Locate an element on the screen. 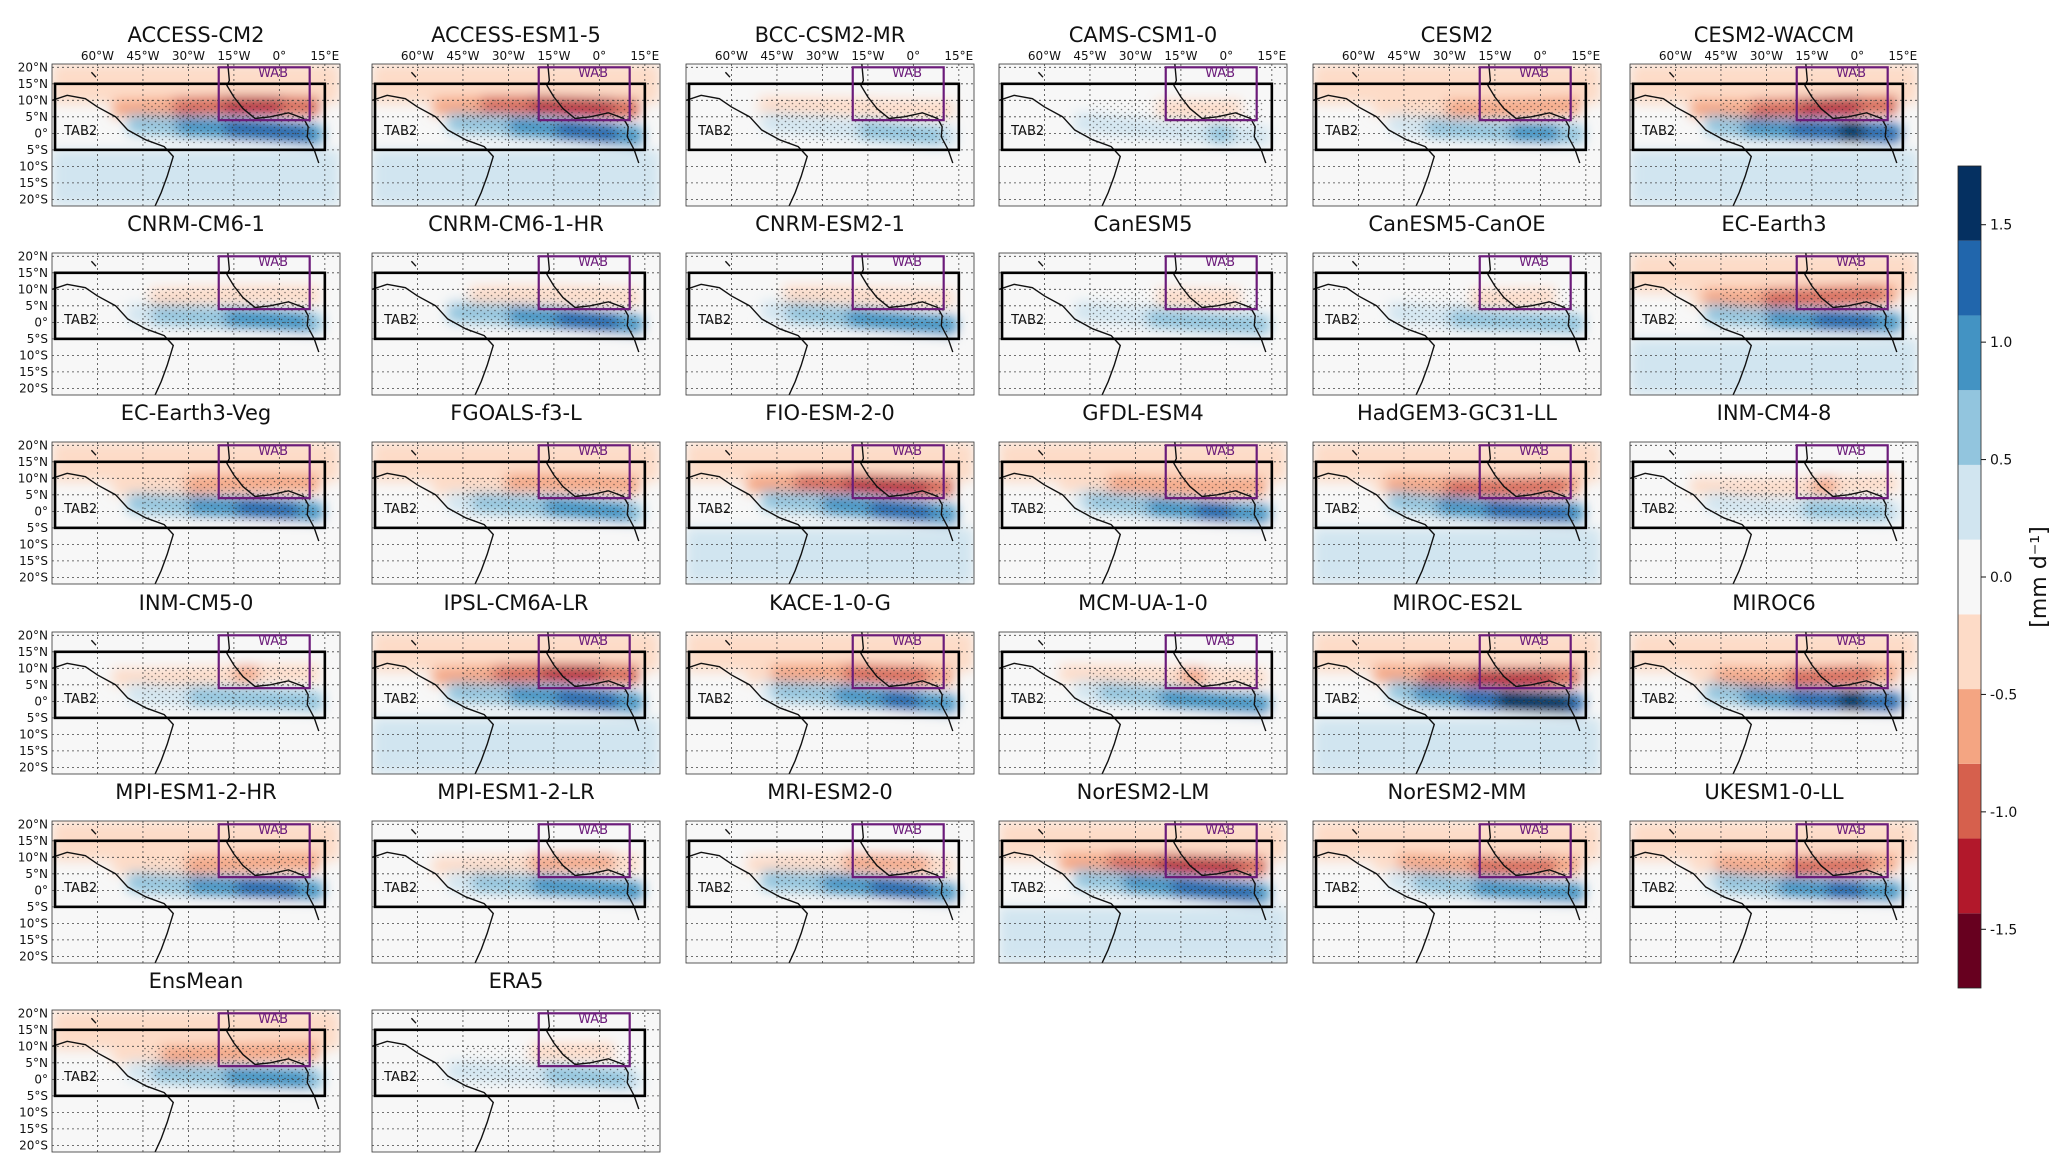 Image resolution: width=2067 pixels, height=1165 pixels. map-panel: CESM2-WACCM TAB2 WAB 60°W 45°W 30°W 15°W 0° 15°E is located at coordinates (1774, 115).